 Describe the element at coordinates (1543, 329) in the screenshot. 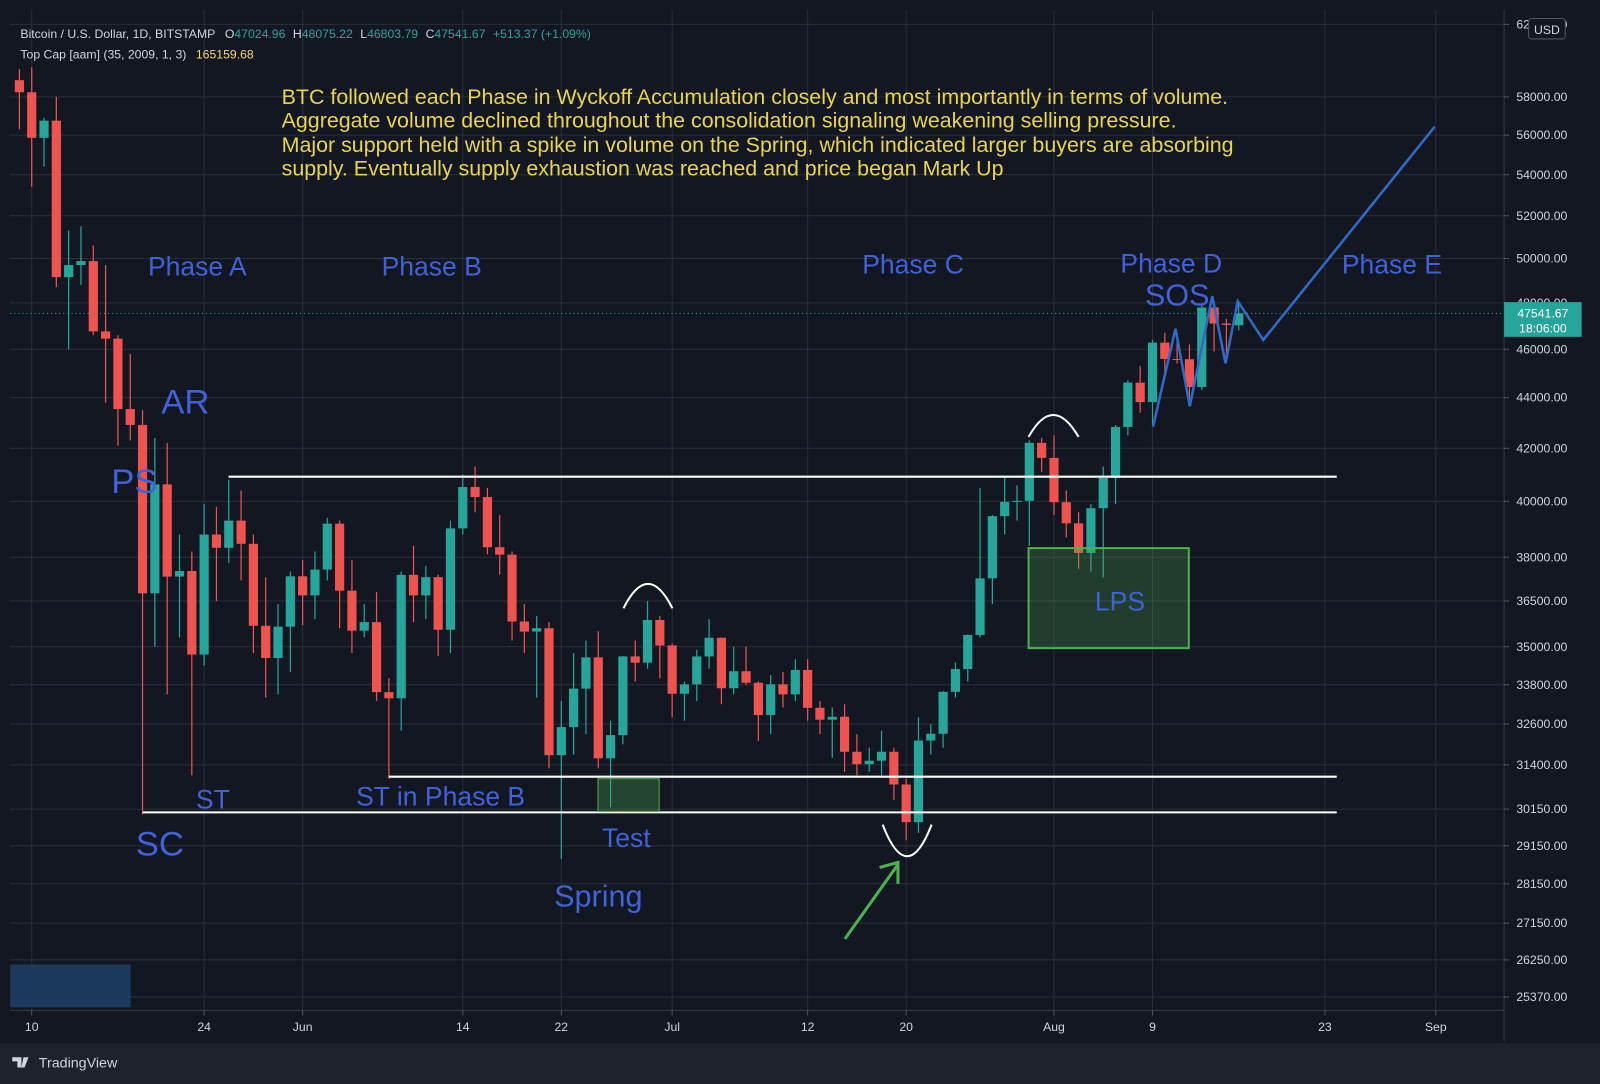

I see `price-tag-countdown: 18:06:00` at that location.